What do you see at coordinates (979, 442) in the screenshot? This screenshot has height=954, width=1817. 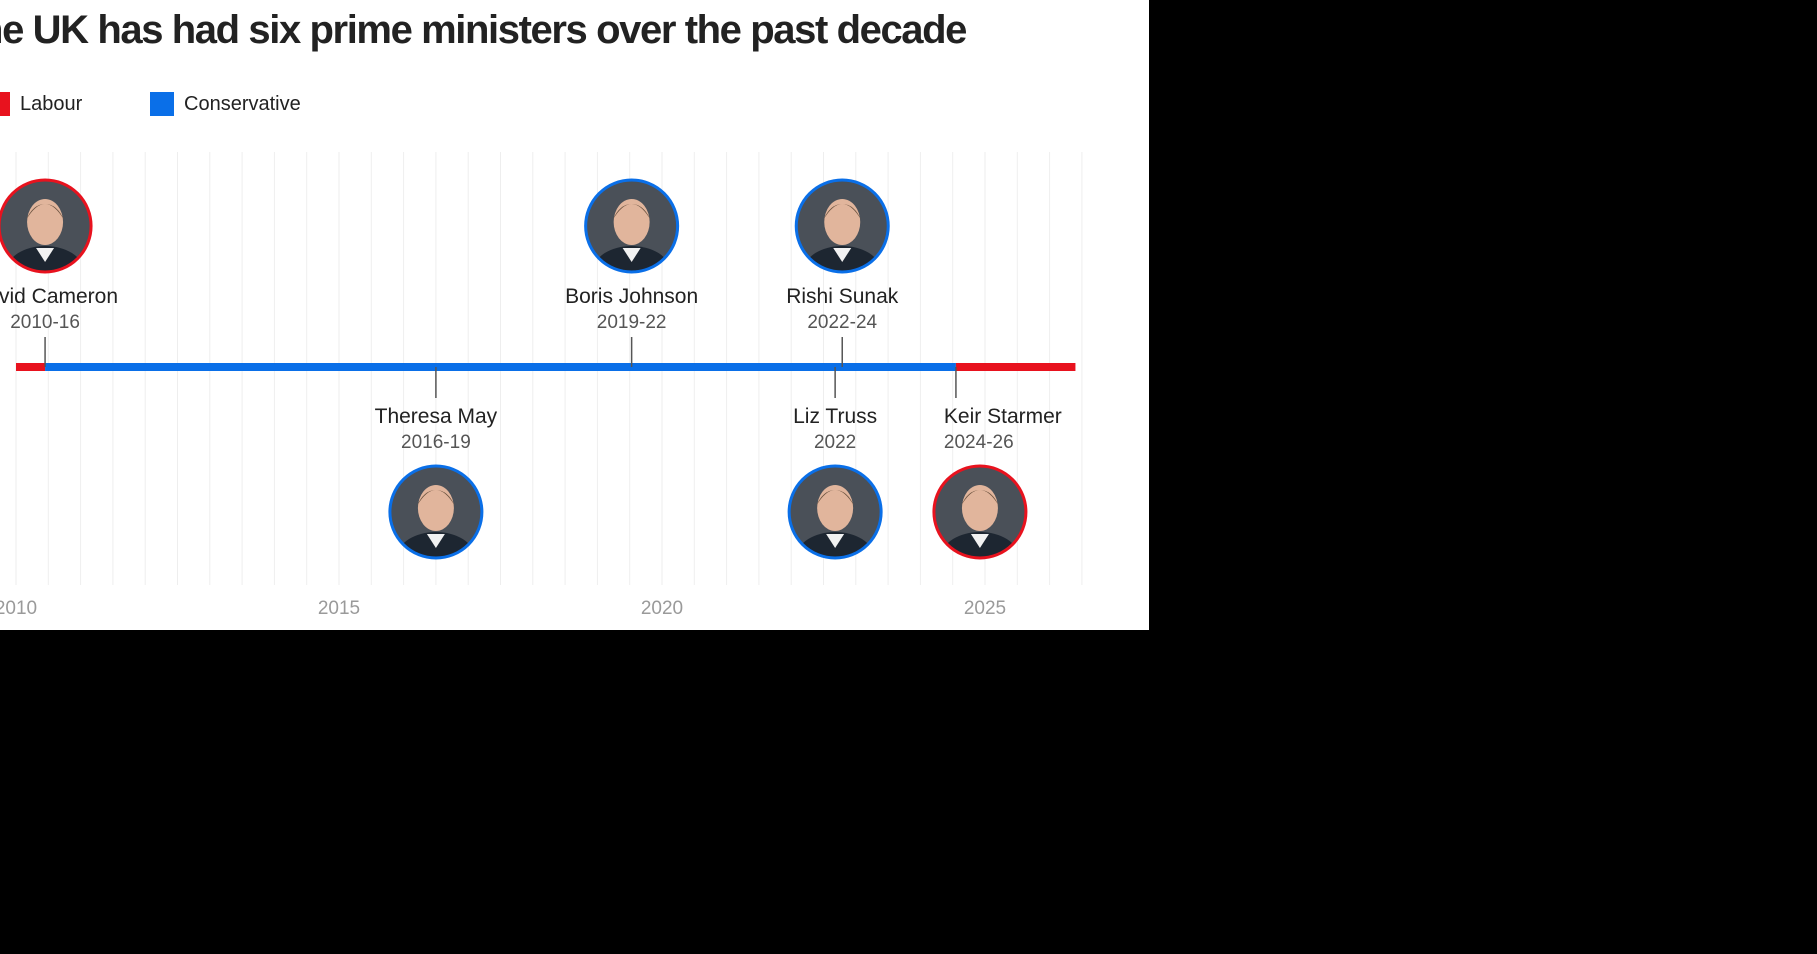 I see `pm-term-keir-starmer: 2024-26` at bounding box center [979, 442].